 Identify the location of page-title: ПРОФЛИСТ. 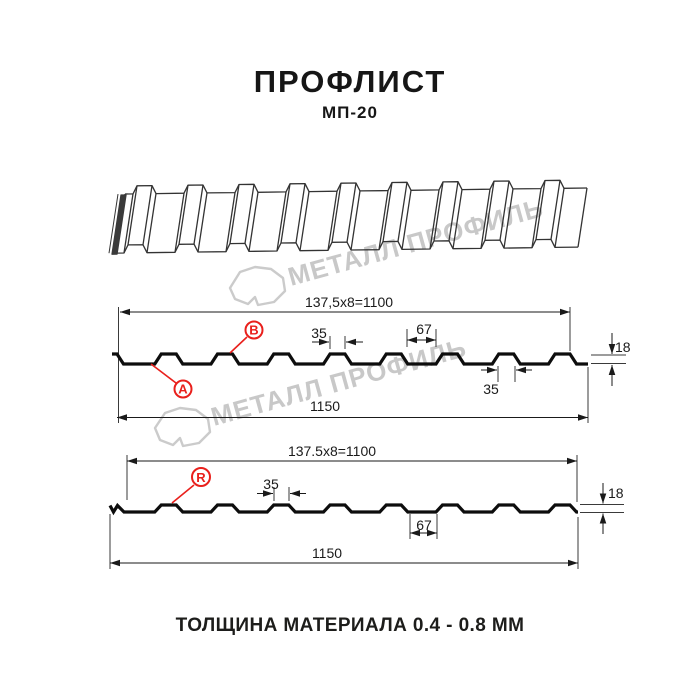
(350, 81).